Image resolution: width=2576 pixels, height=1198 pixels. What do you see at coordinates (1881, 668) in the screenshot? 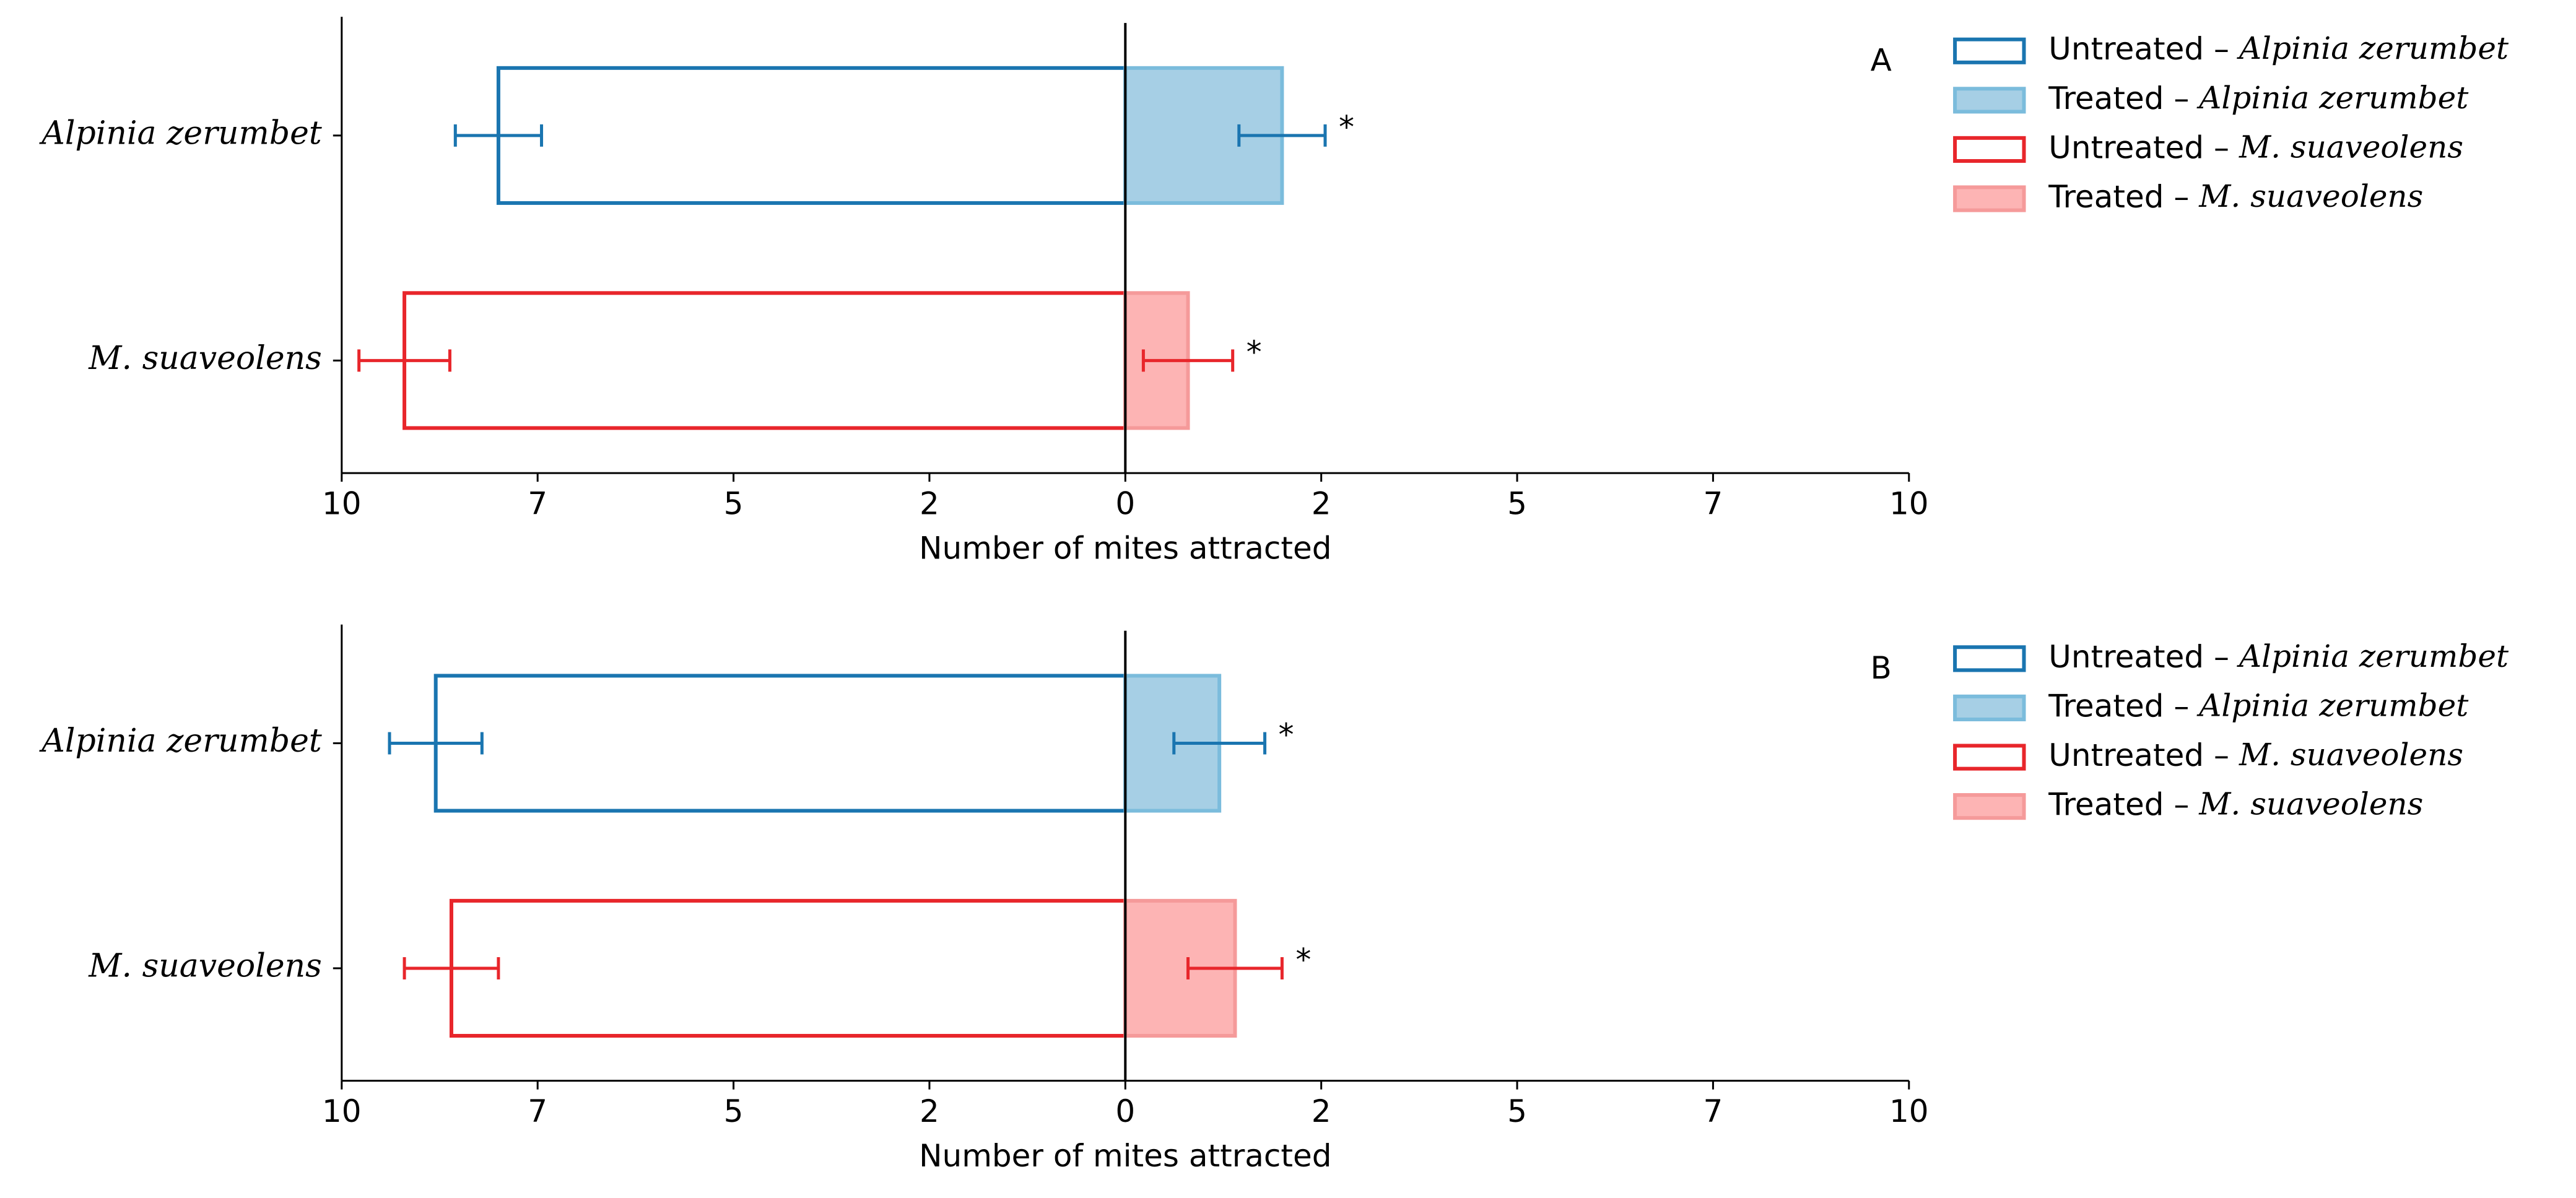
I see `panel-label: B` at bounding box center [1881, 668].